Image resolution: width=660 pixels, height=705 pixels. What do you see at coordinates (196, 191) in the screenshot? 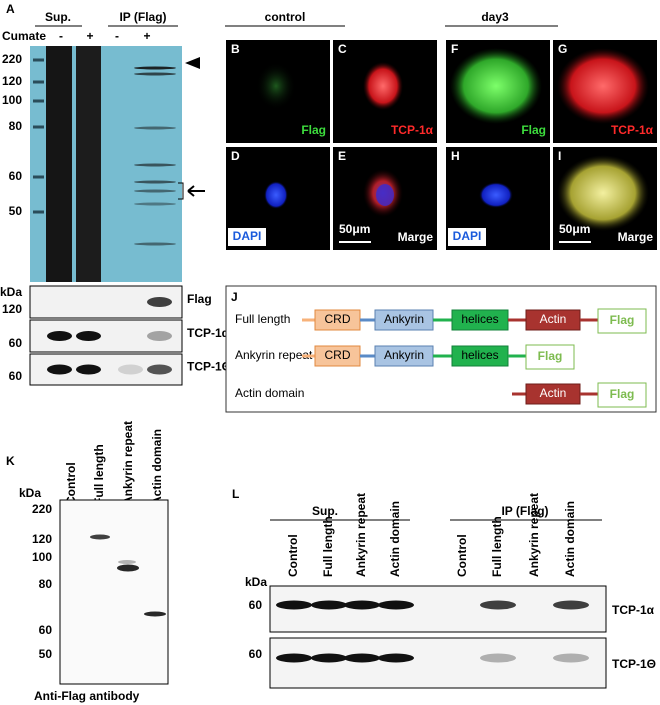
I see `arrow` at bounding box center [196, 191].